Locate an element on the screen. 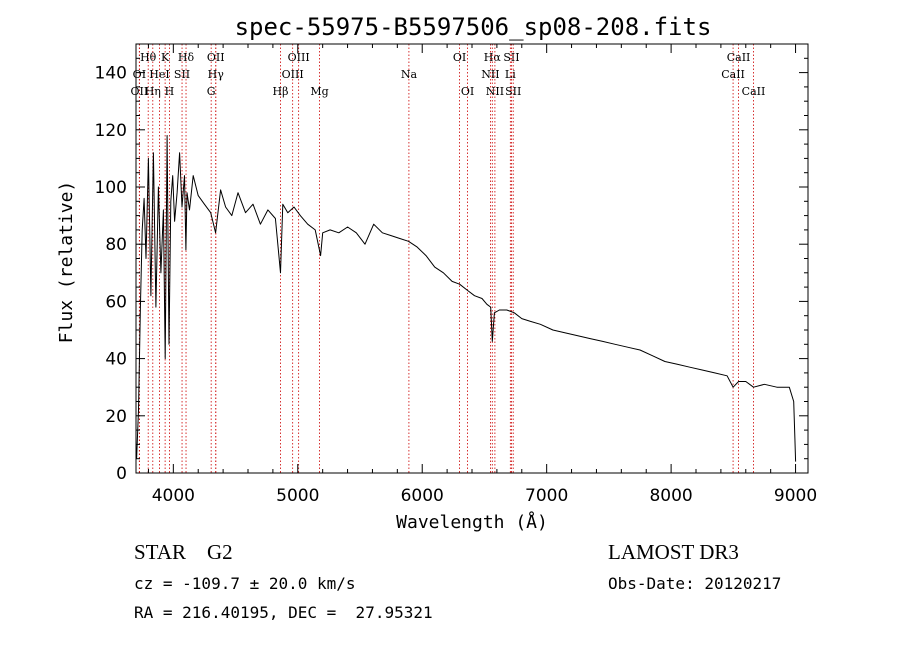 The height and width of the screenshot is (649, 900). y-tick-label-2: 40 is located at coordinates (116, 360).